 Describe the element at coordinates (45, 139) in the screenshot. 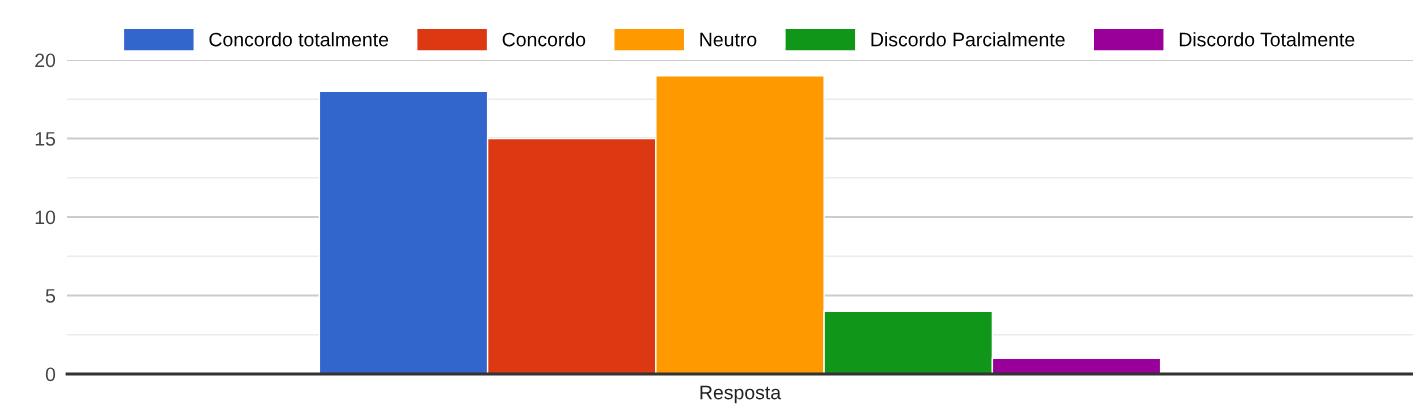

I see `y-tick-label: 15` at that location.